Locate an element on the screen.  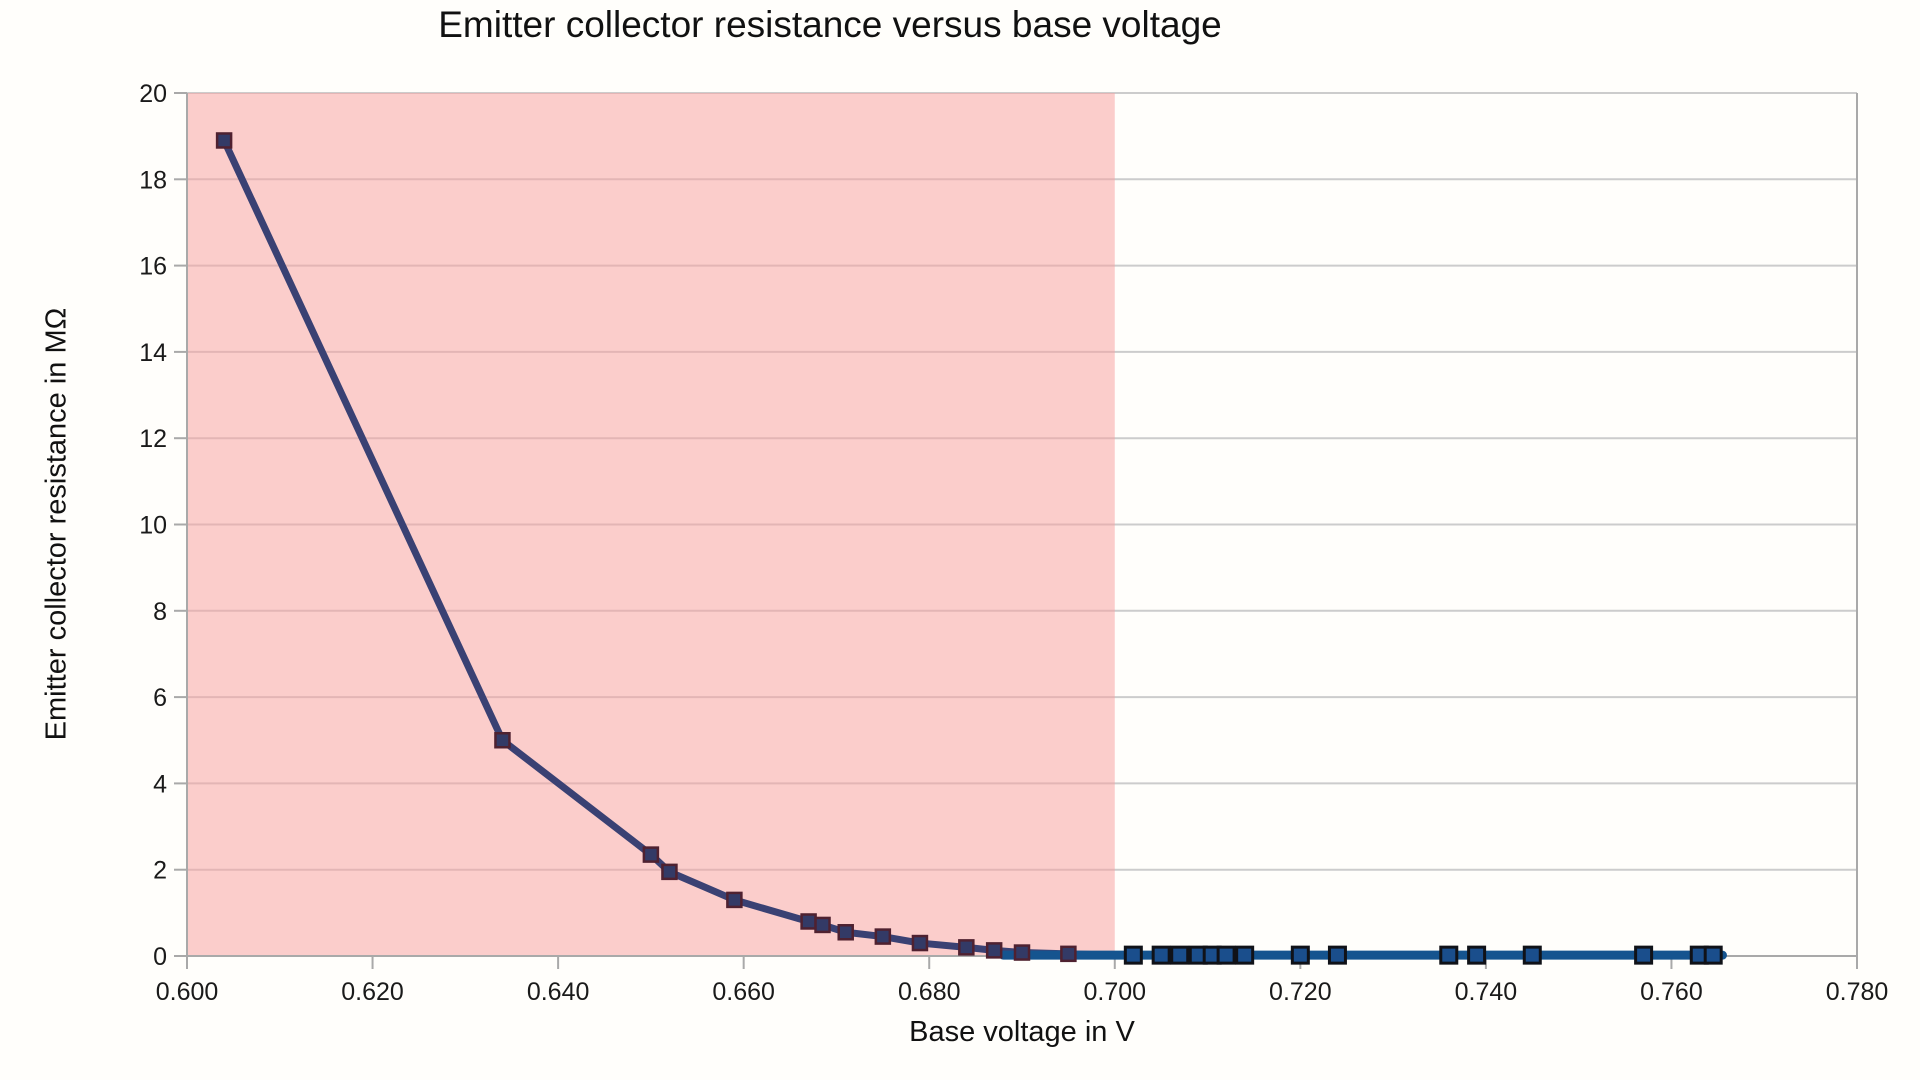
y-tick-label: 6 is located at coordinates (160, 698).